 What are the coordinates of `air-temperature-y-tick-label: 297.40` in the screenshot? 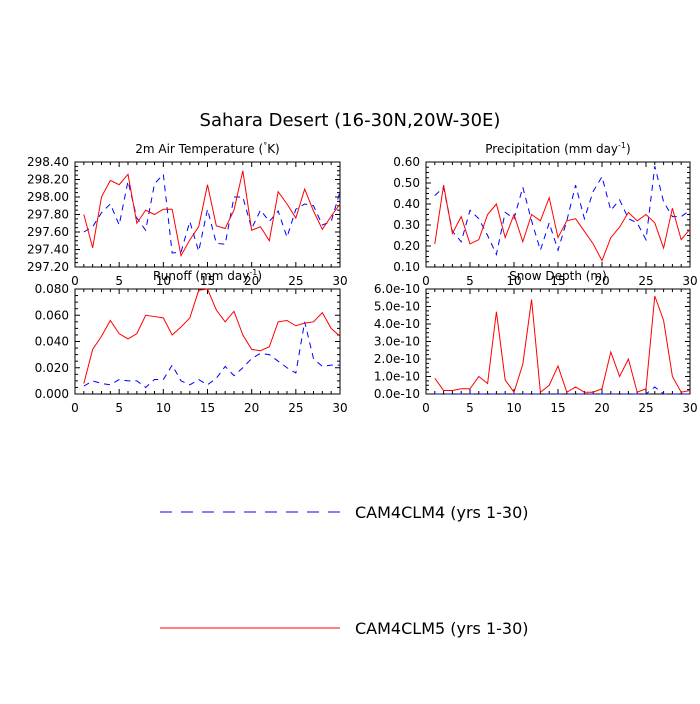 It's located at (48, 250).